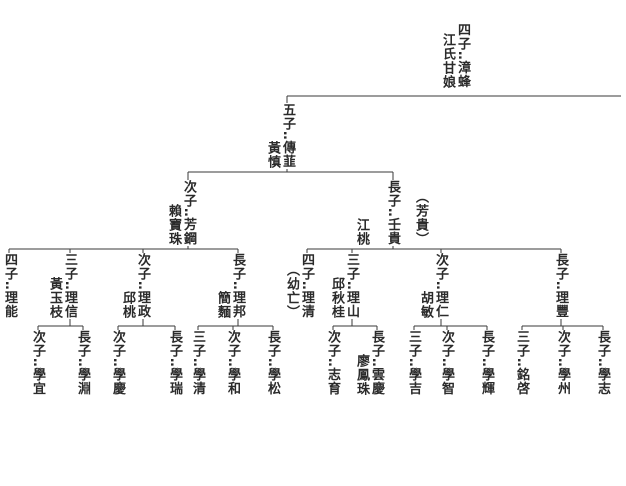 This screenshot has width=626, height=486. Describe the element at coordinates (173, 224) in the screenshot. I see `spouse-name: 賴寶珠` at that location.